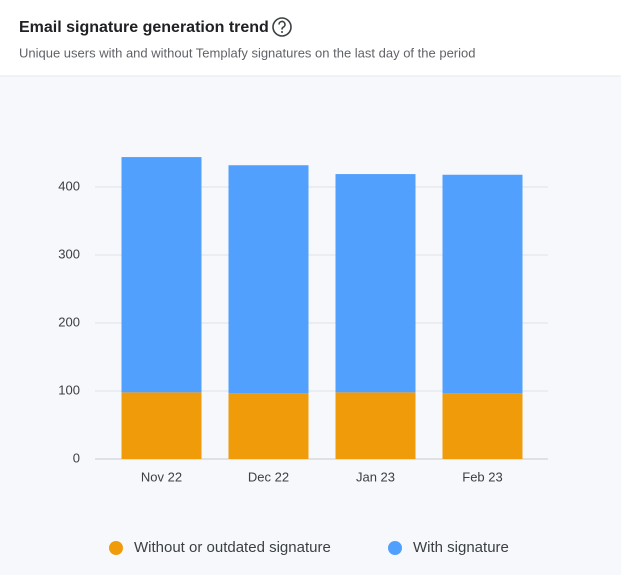  I want to click on x-tick-label: Dec 22, so click(268, 476).